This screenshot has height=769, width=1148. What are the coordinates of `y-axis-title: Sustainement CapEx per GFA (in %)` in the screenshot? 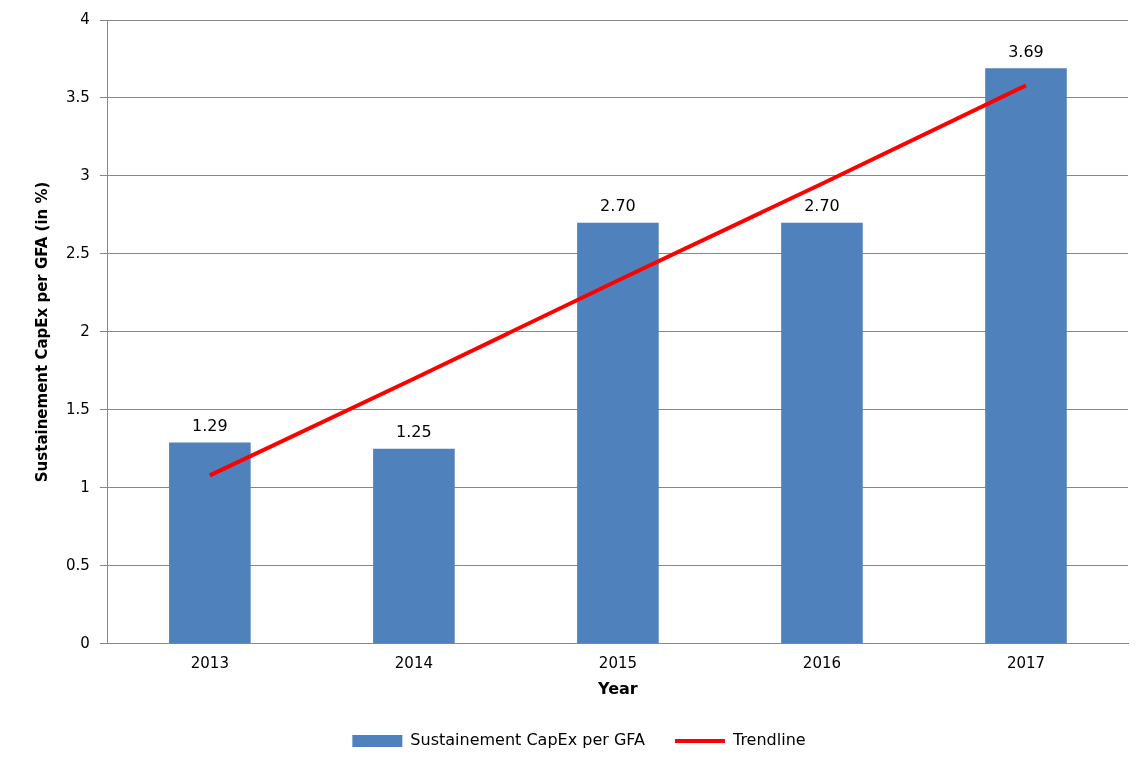 It's located at (41, 332).